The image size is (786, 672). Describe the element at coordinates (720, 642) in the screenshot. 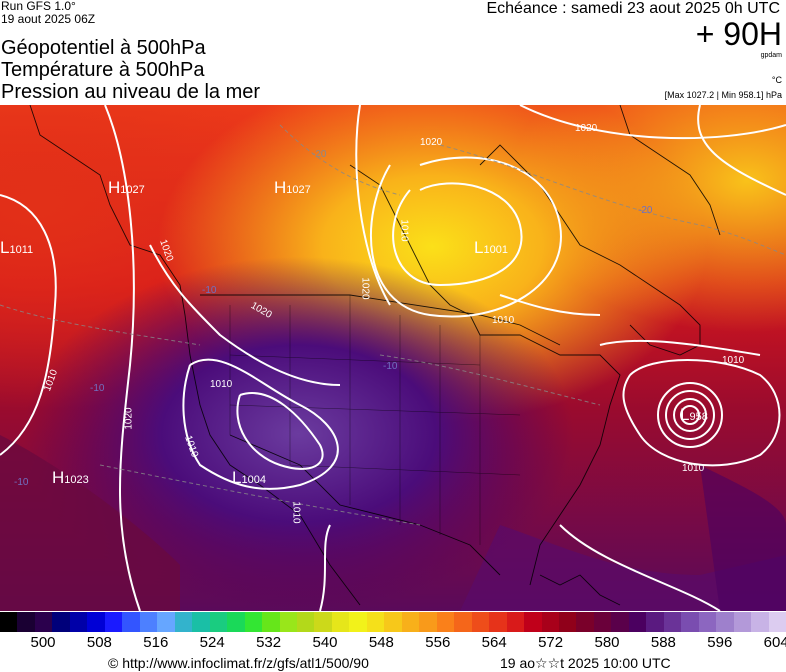

I see `colorbar-tick-label: 596` at that location.